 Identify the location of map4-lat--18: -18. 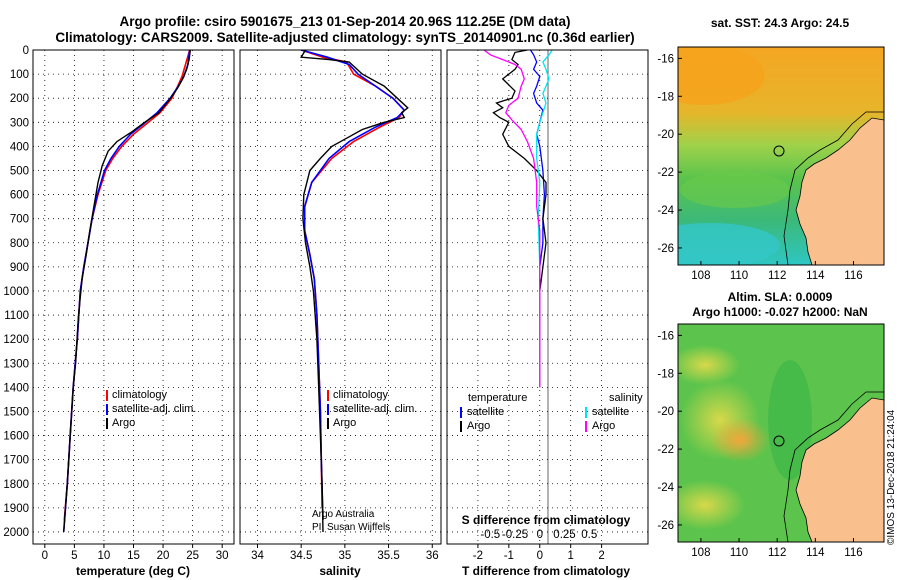
(665, 374).